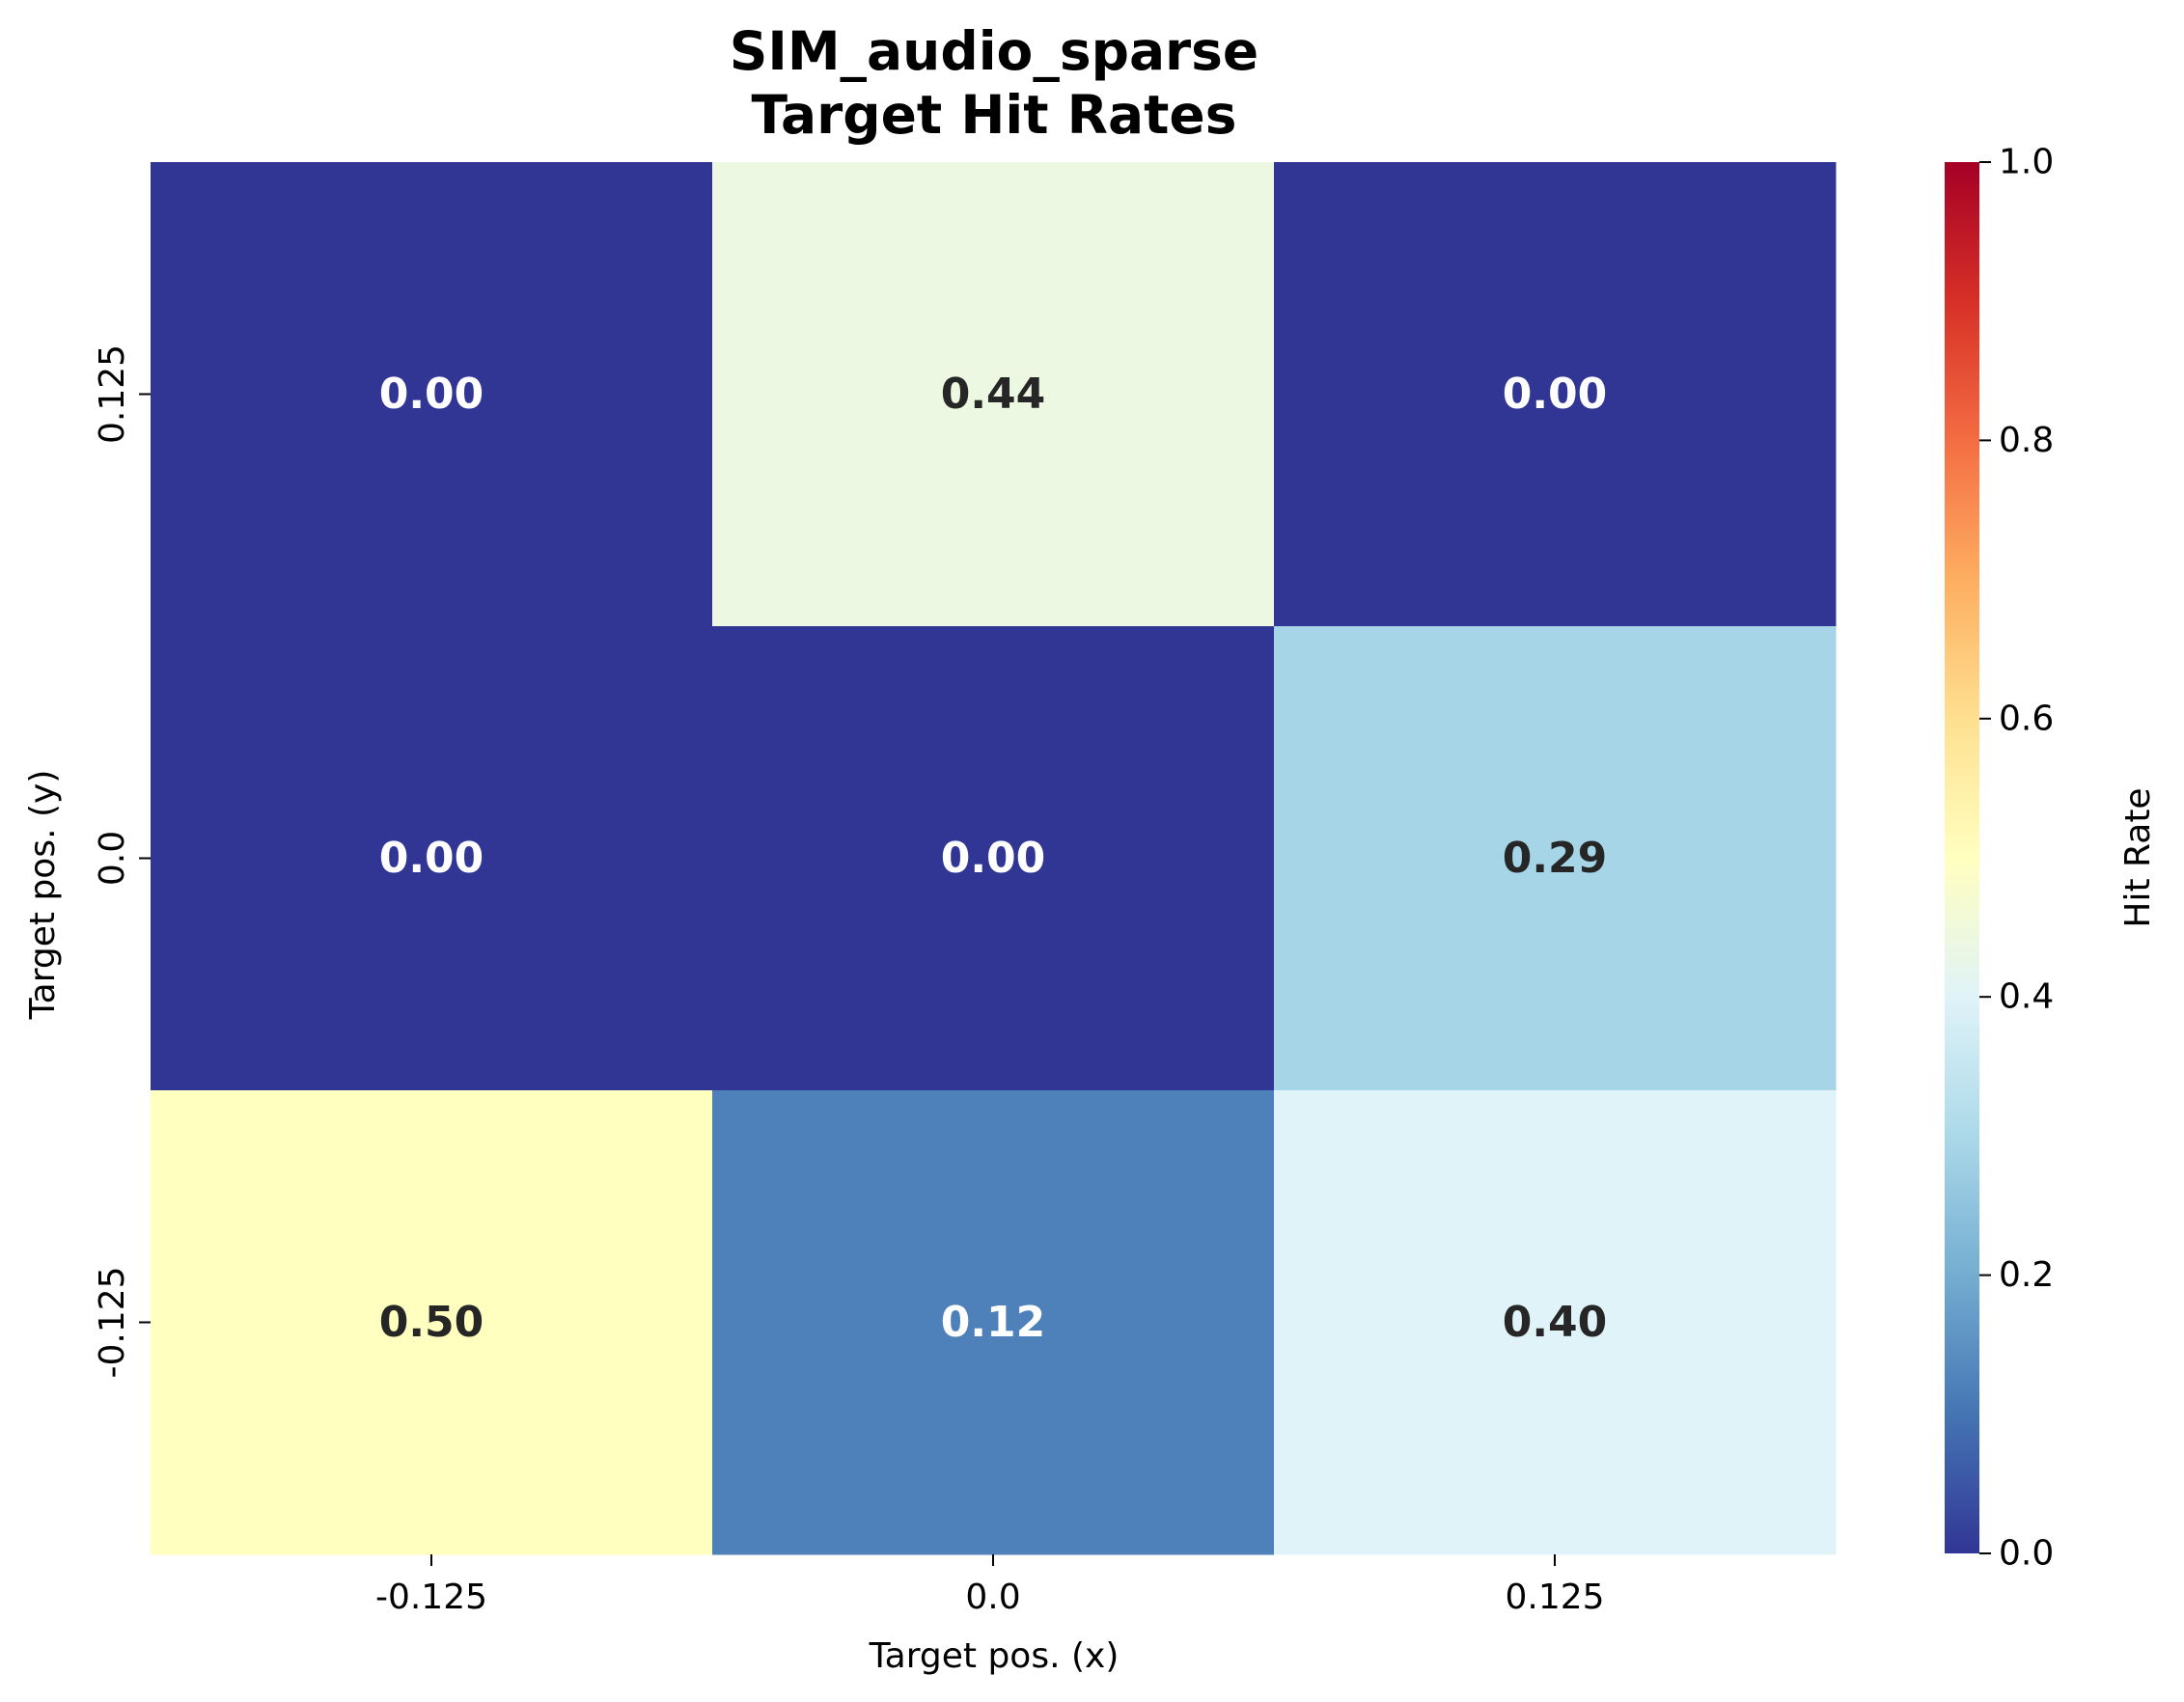 The width and height of the screenshot is (2184, 1702). What do you see at coordinates (2027, 997) in the screenshot?
I see `colorbar-tick-label: 0.4` at bounding box center [2027, 997].